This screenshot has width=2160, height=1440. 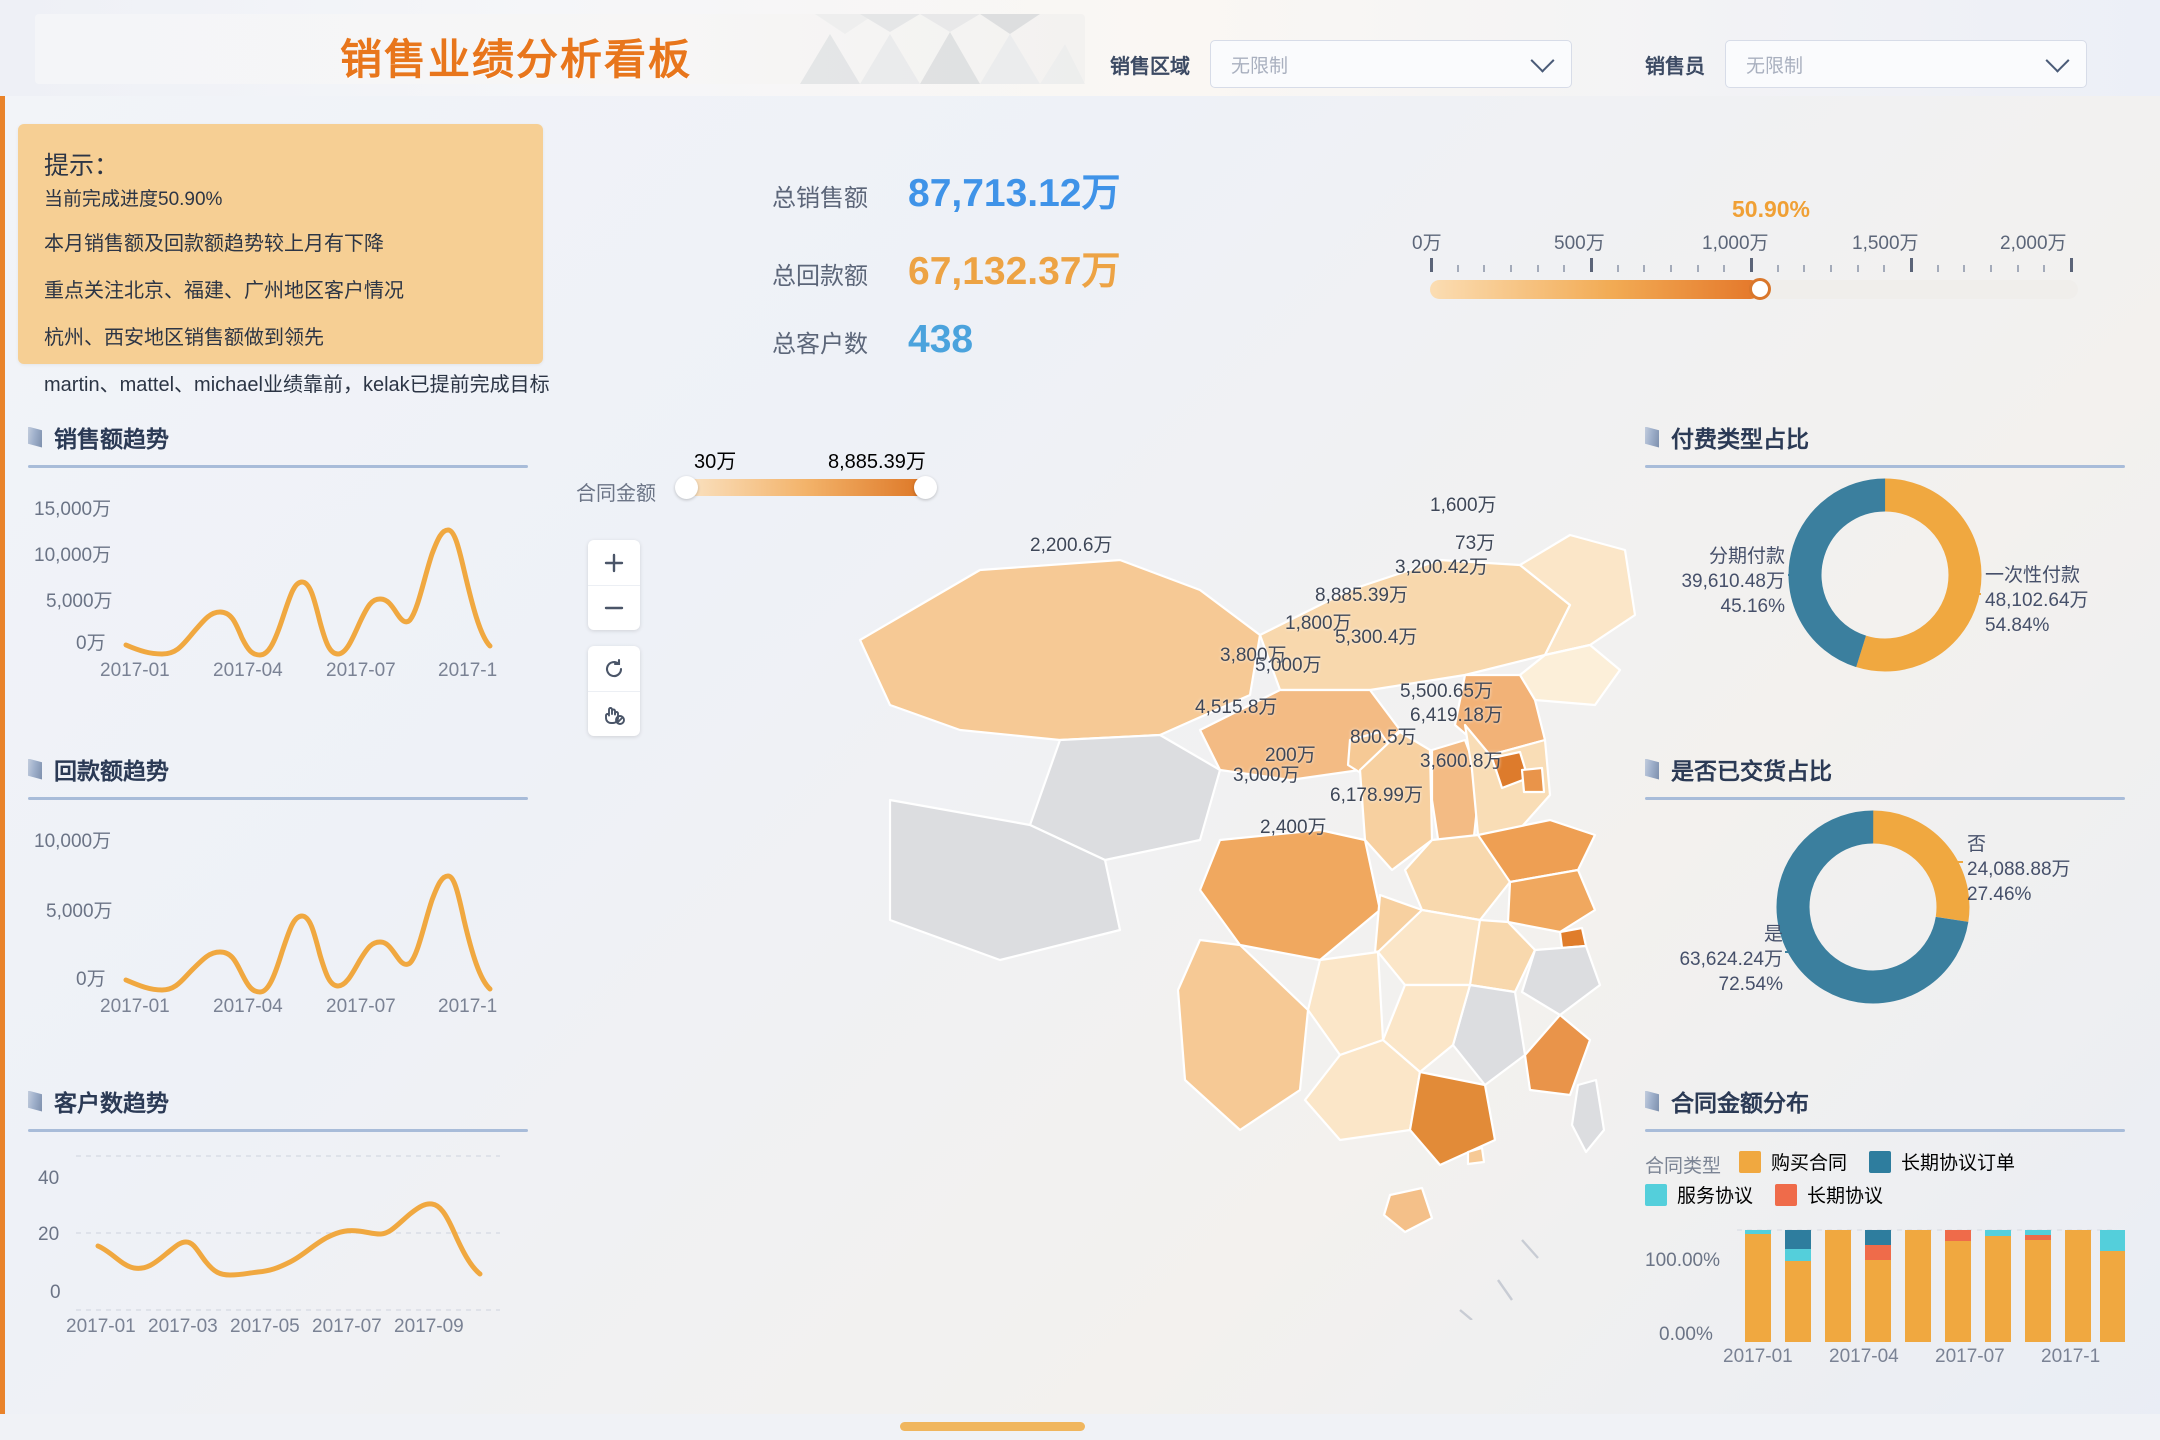 What do you see at coordinates (1288, 665) in the screenshot?
I see `map-region-label: 5,000万` at bounding box center [1288, 665].